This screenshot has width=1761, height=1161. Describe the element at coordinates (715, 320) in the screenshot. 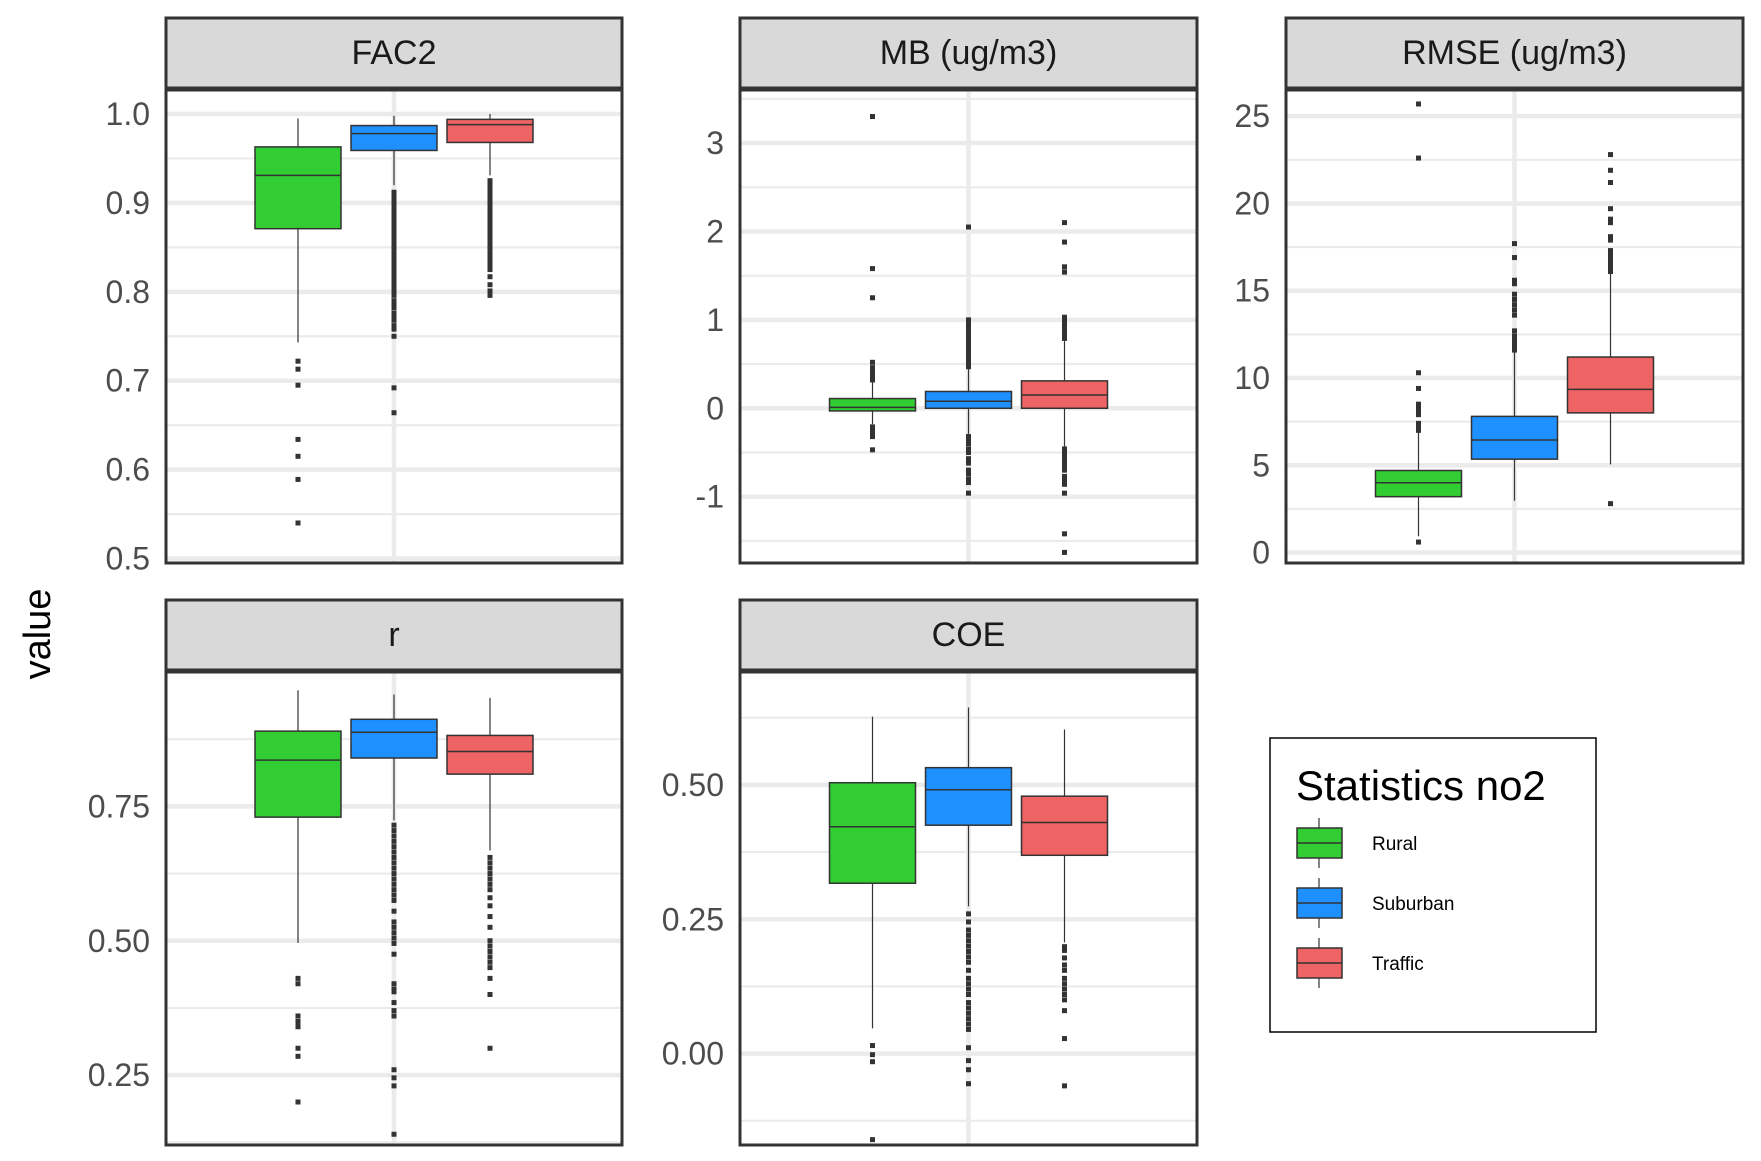

I see `y-tick-label: 1` at that location.